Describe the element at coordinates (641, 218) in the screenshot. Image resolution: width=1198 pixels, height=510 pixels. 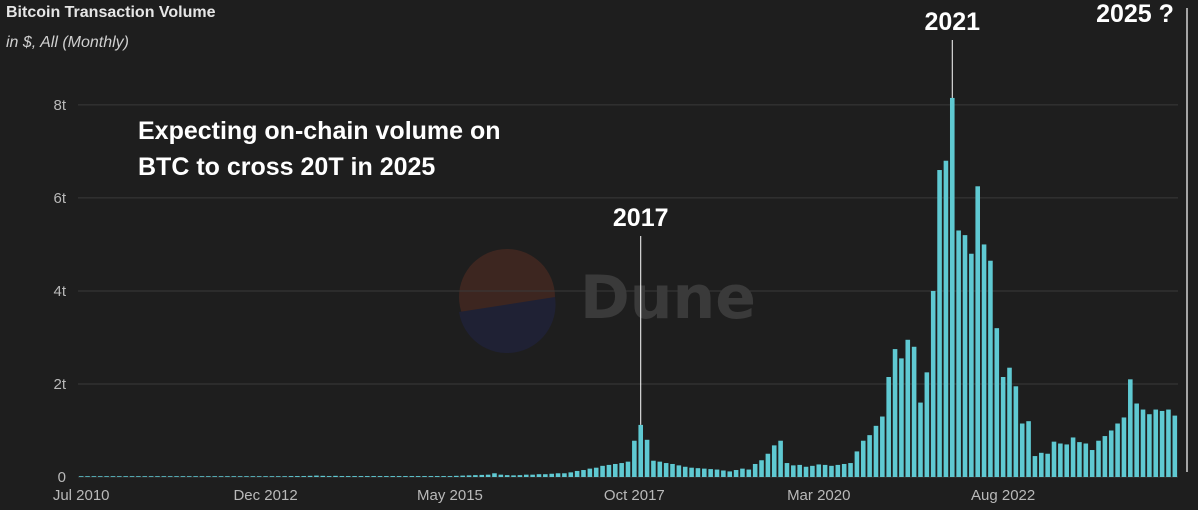
I see `annotation-label: 2017` at that location.